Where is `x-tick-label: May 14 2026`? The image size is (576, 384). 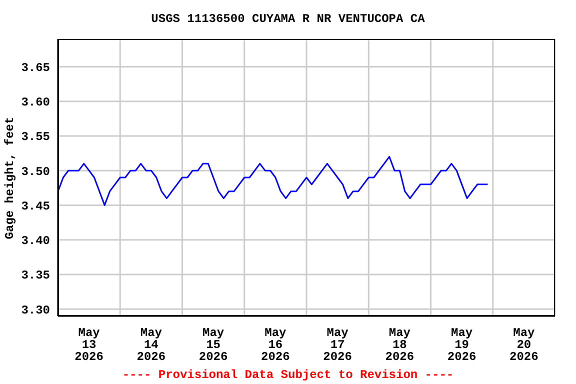 x-tick-label: May 14 2026 is located at coordinates (151, 345).